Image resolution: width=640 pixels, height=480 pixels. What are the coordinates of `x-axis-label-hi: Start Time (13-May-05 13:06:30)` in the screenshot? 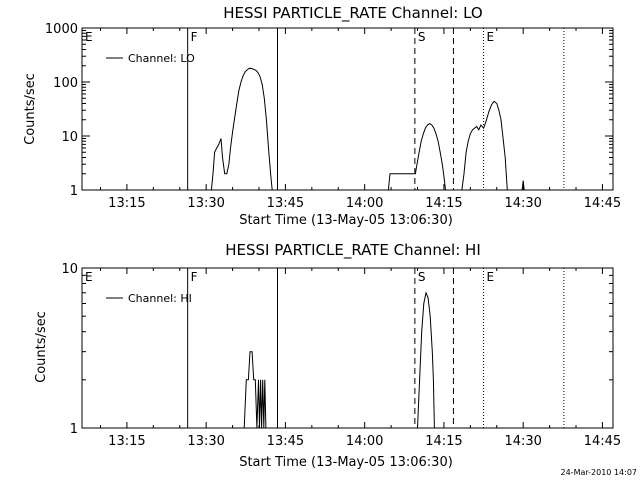 It's located at (346, 462).